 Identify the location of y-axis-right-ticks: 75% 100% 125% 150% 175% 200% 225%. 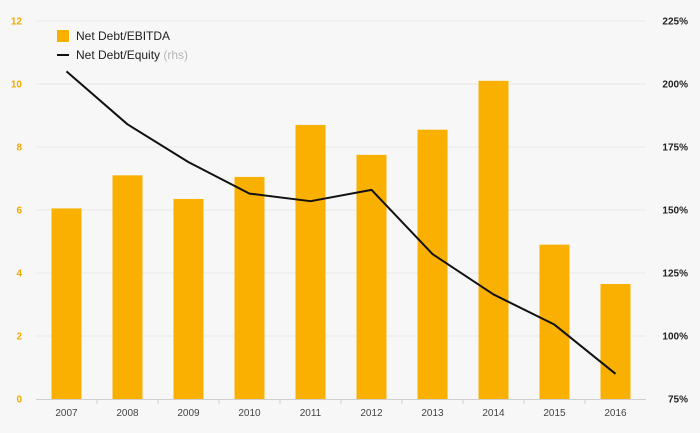
(675, 211).